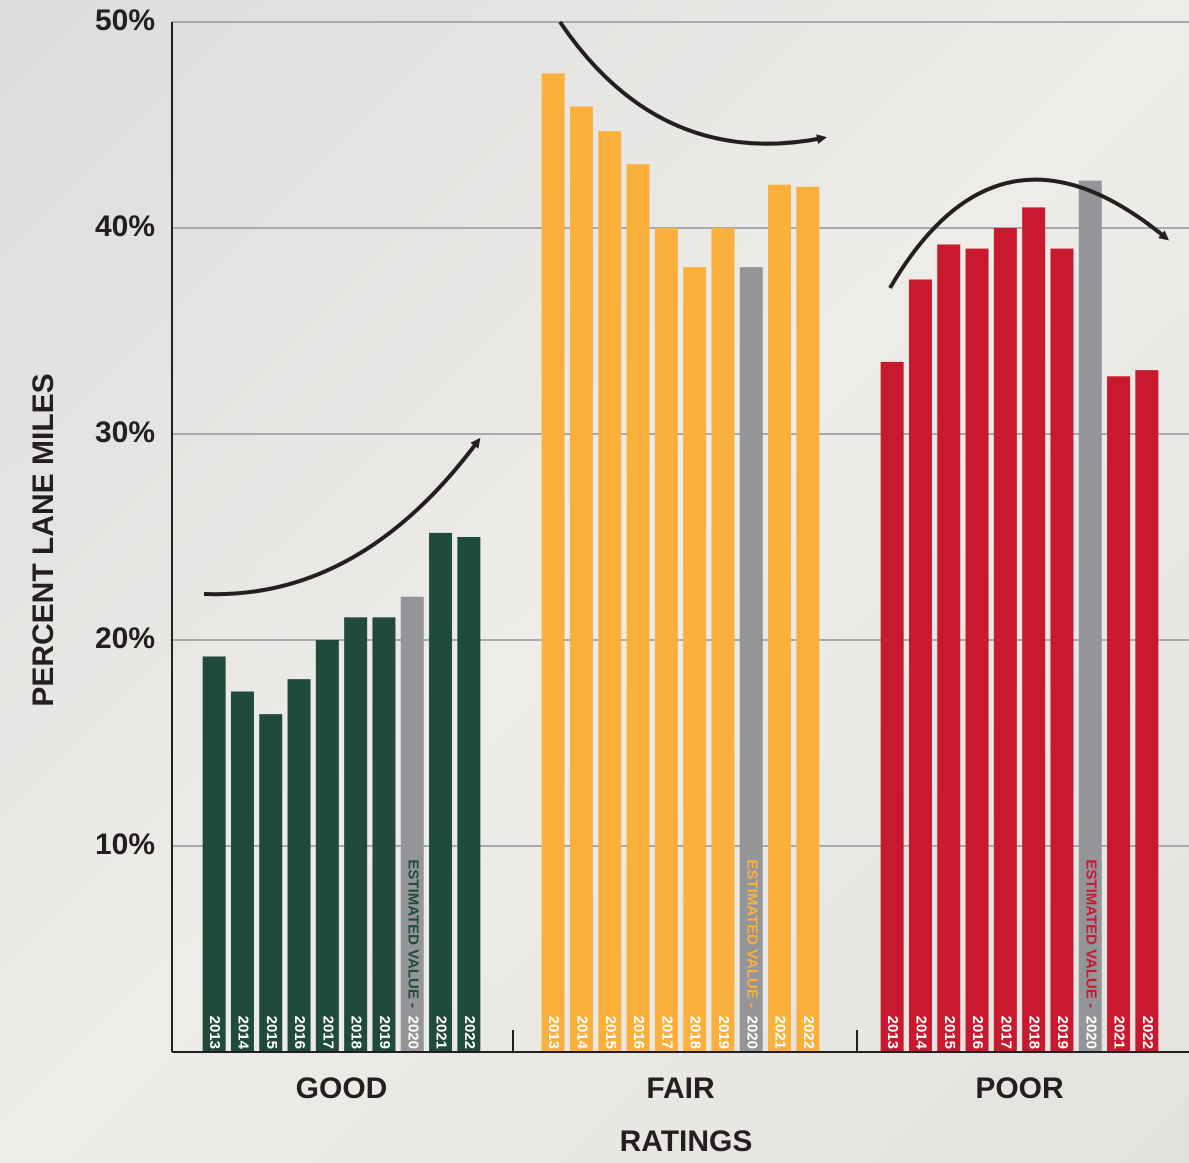  Describe the element at coordinates (125, 432) in the screenshot. I see `y-tick-label: 30%` at that location.